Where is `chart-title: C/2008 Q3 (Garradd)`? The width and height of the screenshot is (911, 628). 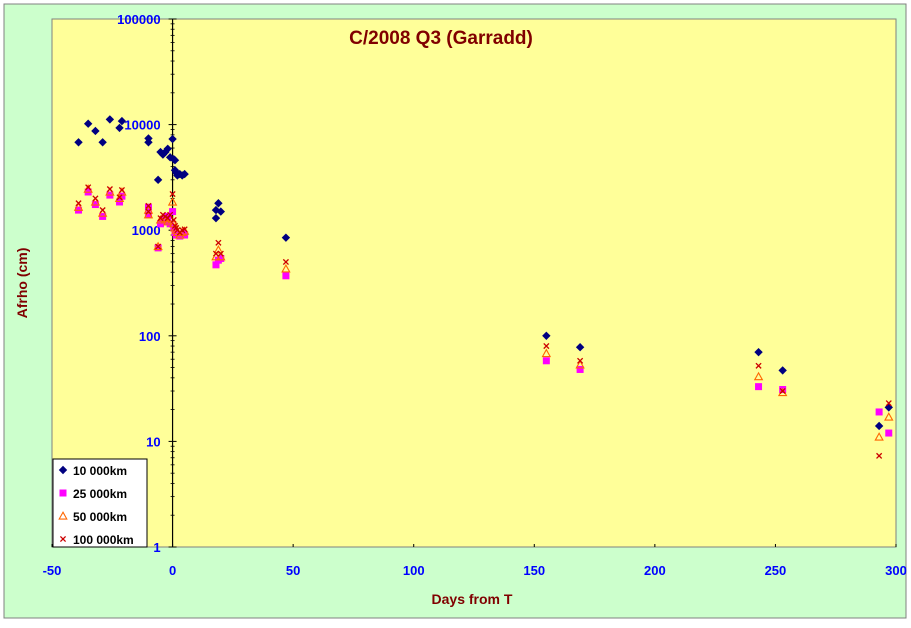 chart-title: C/2008 Q3 (Garradd) is located at coordinates (441, 38).